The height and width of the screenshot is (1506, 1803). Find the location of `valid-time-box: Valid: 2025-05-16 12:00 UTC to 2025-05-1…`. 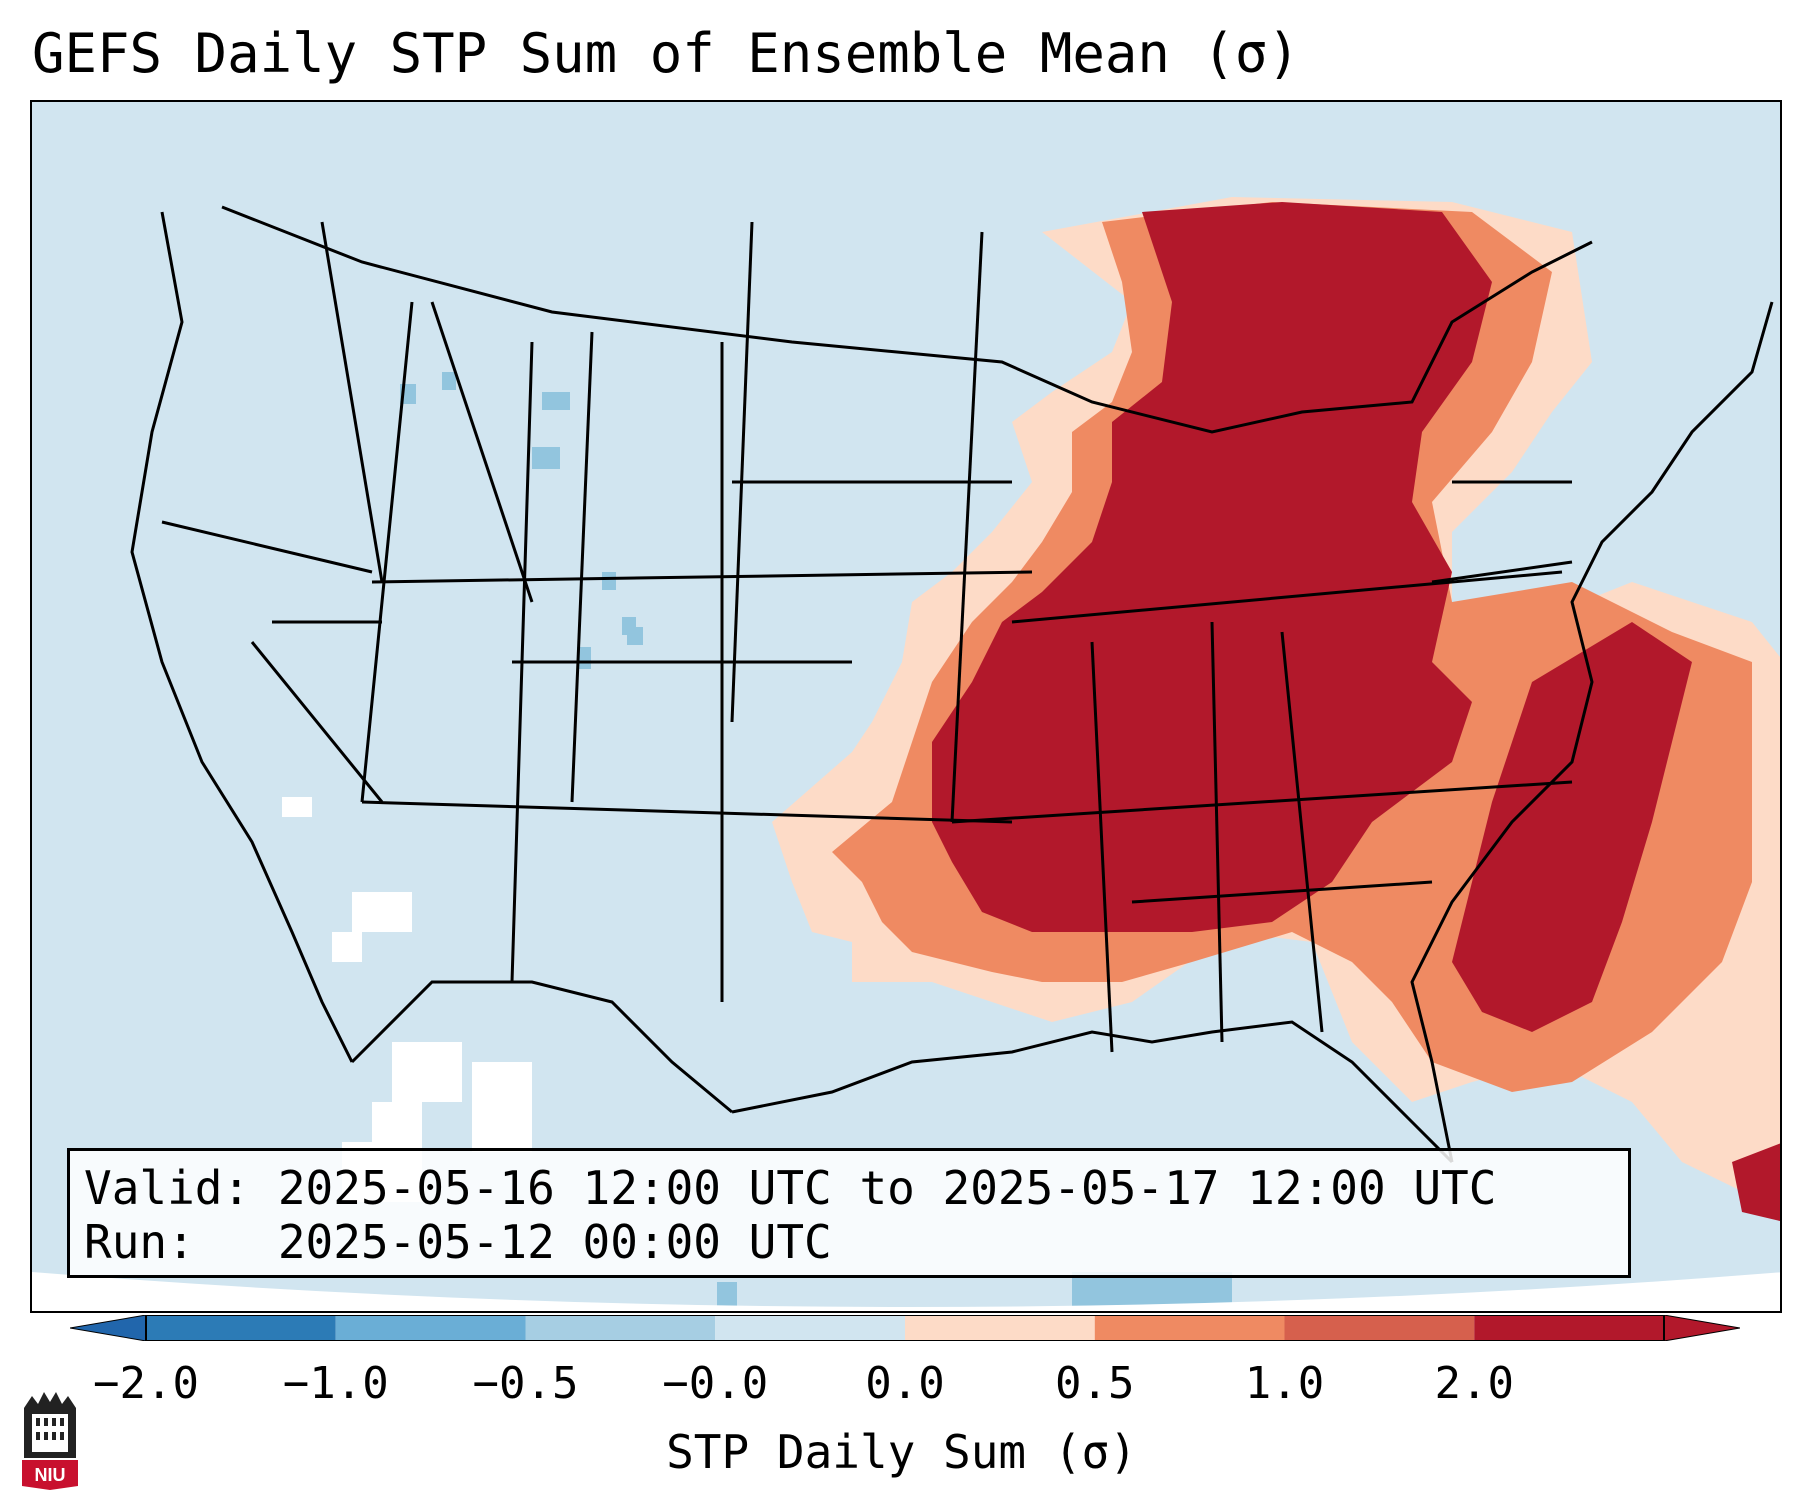

valid-time-box: Valid: 2025-05-16 12:00 UTC to 2025-05-1… is located at coordinates (849, 1213).